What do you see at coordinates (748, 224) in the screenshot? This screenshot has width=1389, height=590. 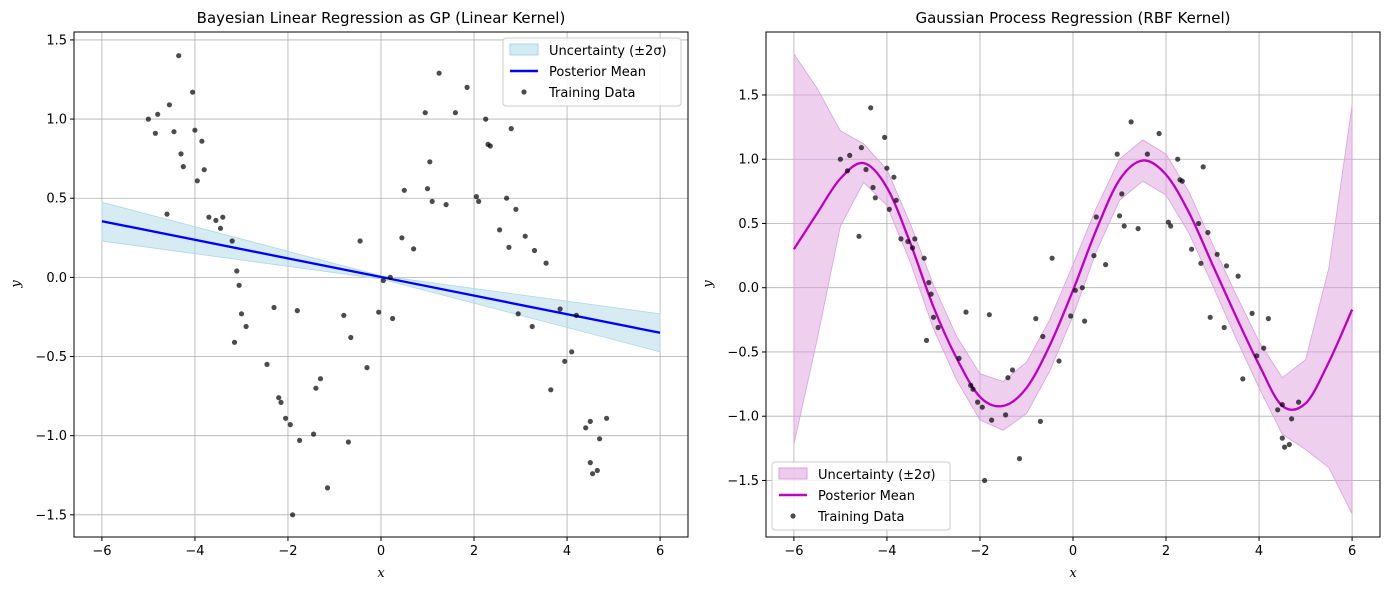 I see `y-tick-label: 0.5` at bounding box center [748, 224].